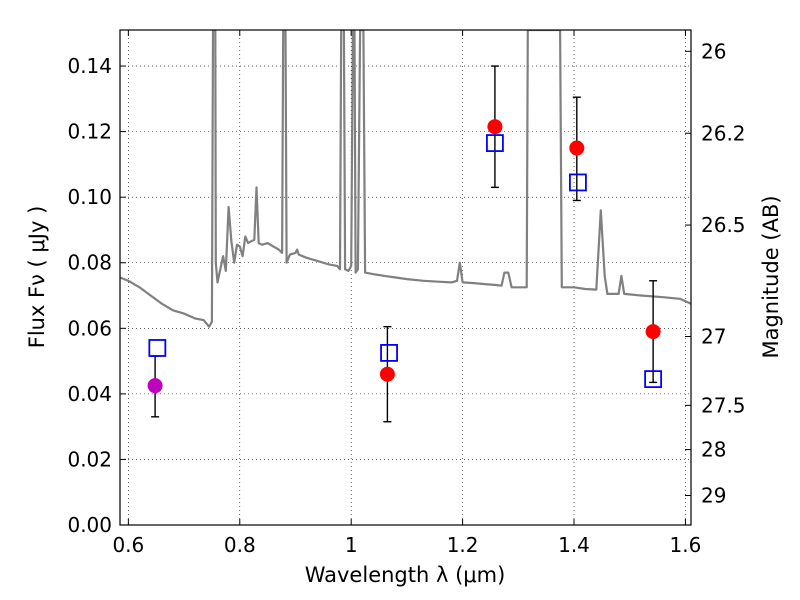  Describe the element at coordinates (240, 545) in the screenshot. I see `x-tick-label: 0.8` at that location.